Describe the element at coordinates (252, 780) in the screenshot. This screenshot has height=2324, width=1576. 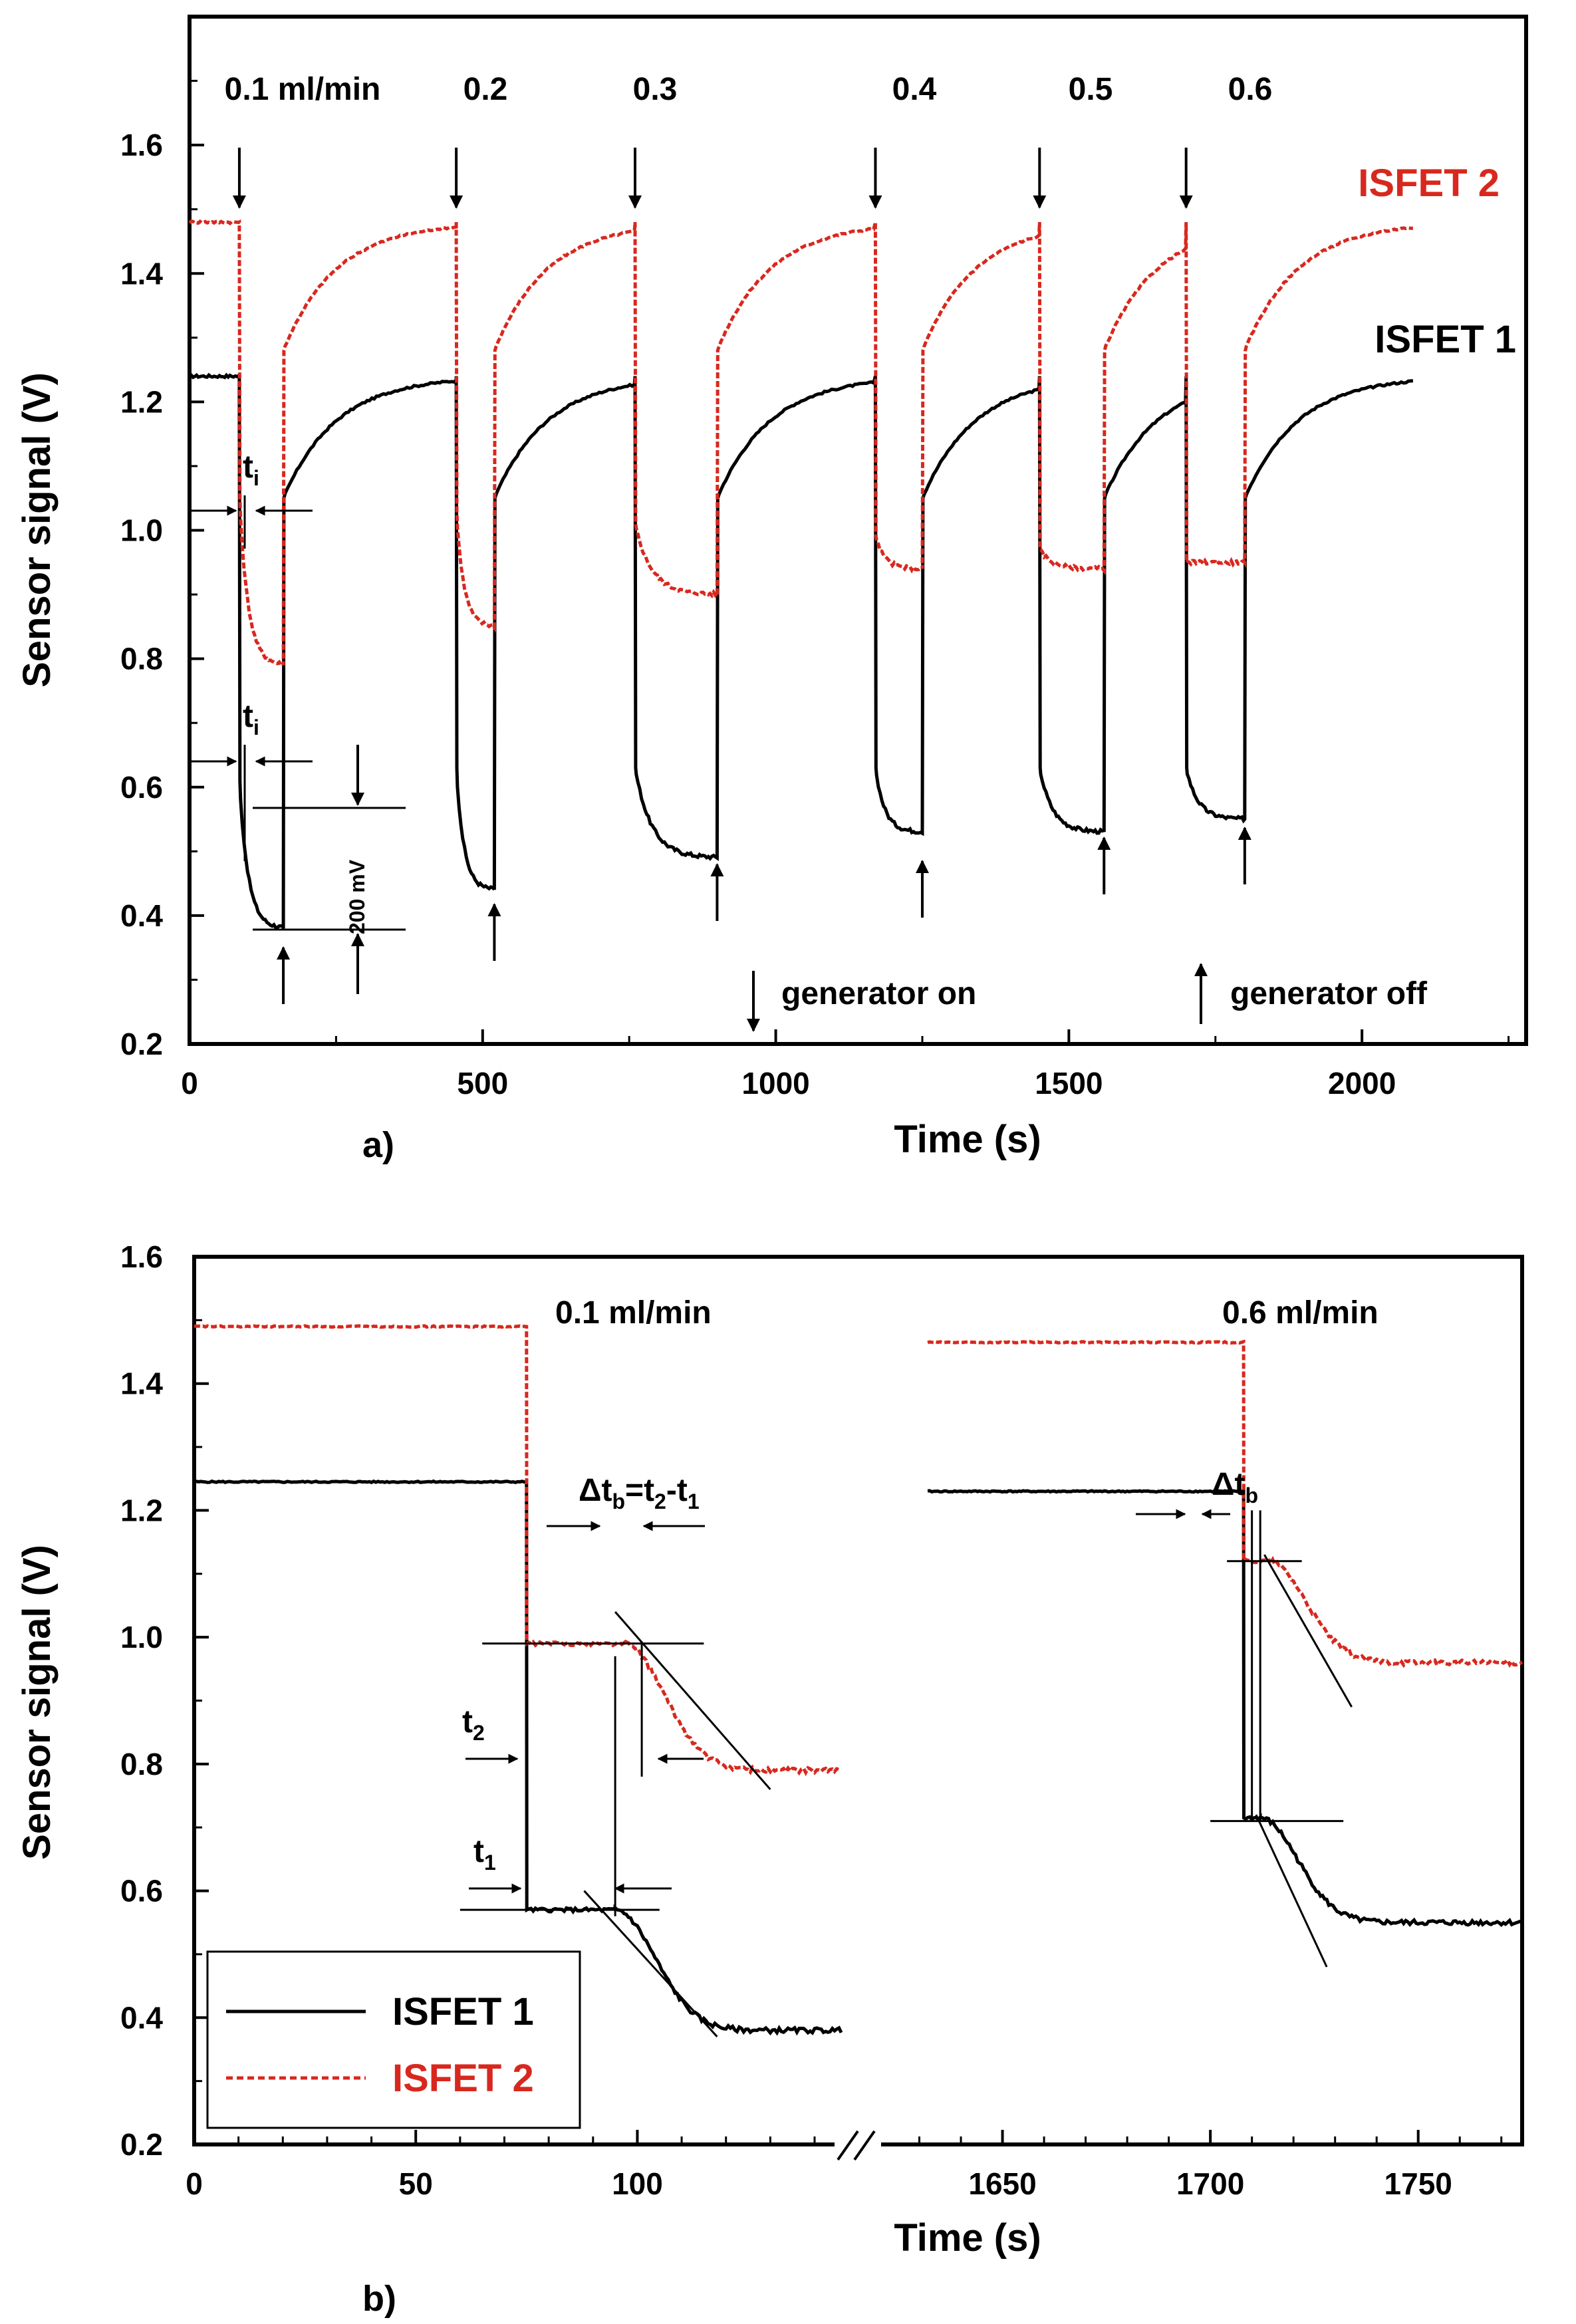
I see `ti-annotation-lower: ti` at that location.